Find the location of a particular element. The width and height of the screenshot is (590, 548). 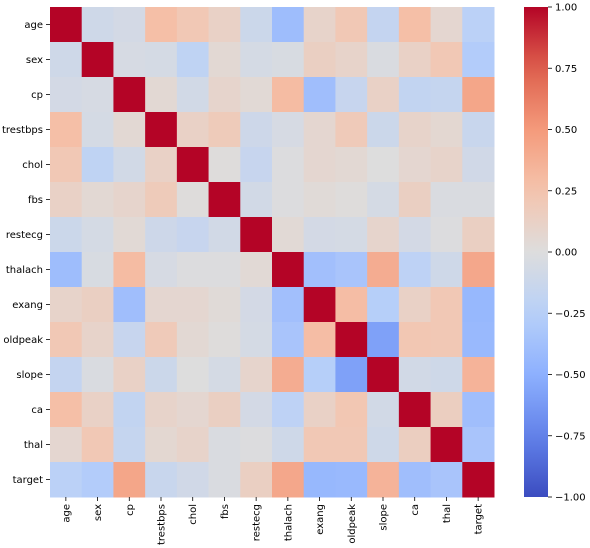

heatmap-cell-chol-cp is located at coordinates (129, 165).